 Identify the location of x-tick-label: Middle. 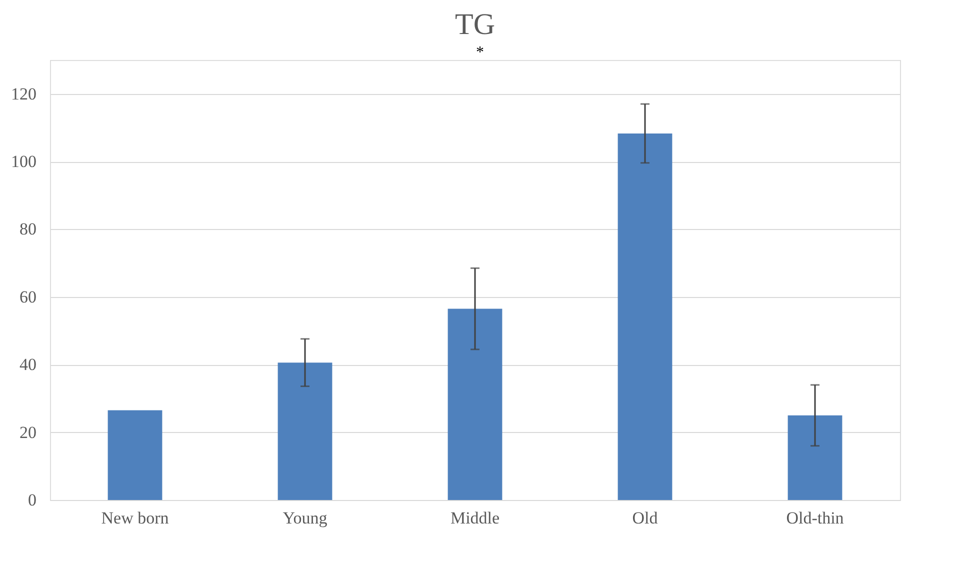
(475, 518).